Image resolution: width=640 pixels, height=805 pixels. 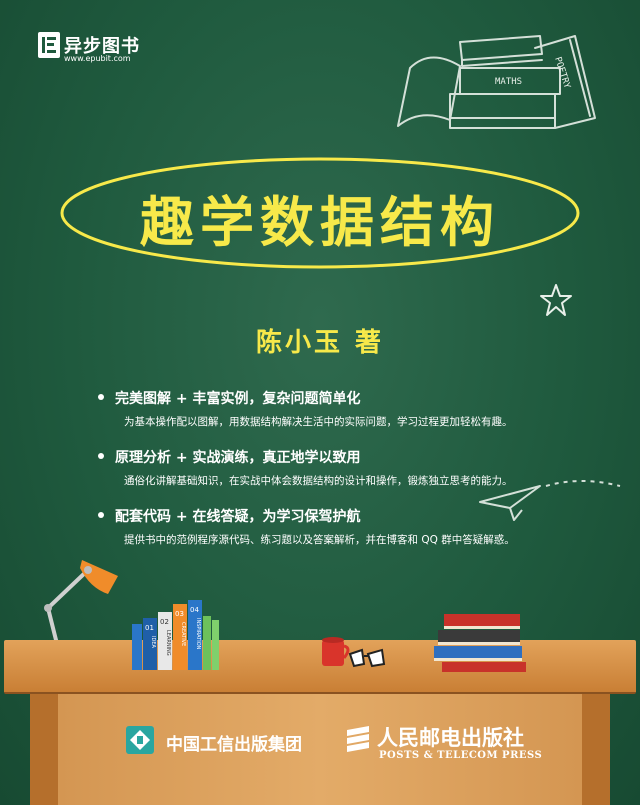 I want to click on feature-description: 为基本操作配以图解，用数据结构解决生活中的实际问题，学习过程更加轻松有趣。, so click(x=318, y=422).